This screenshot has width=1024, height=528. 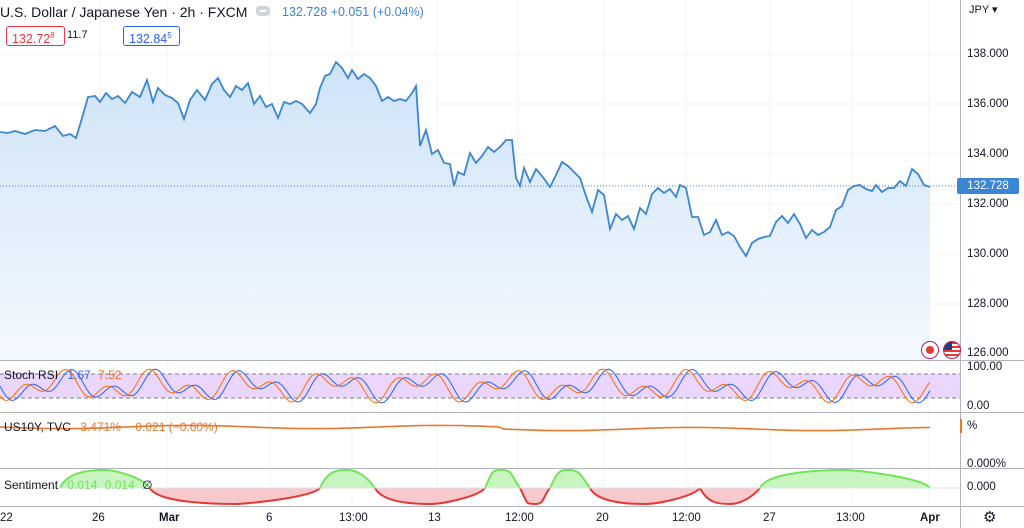 What do you see at coordinates (124, 12) in the screenshot?
I see `symbol-title: U.S. Dollar / Japanese Yen · 2h · FXCM` at bounding box center [124, 12].